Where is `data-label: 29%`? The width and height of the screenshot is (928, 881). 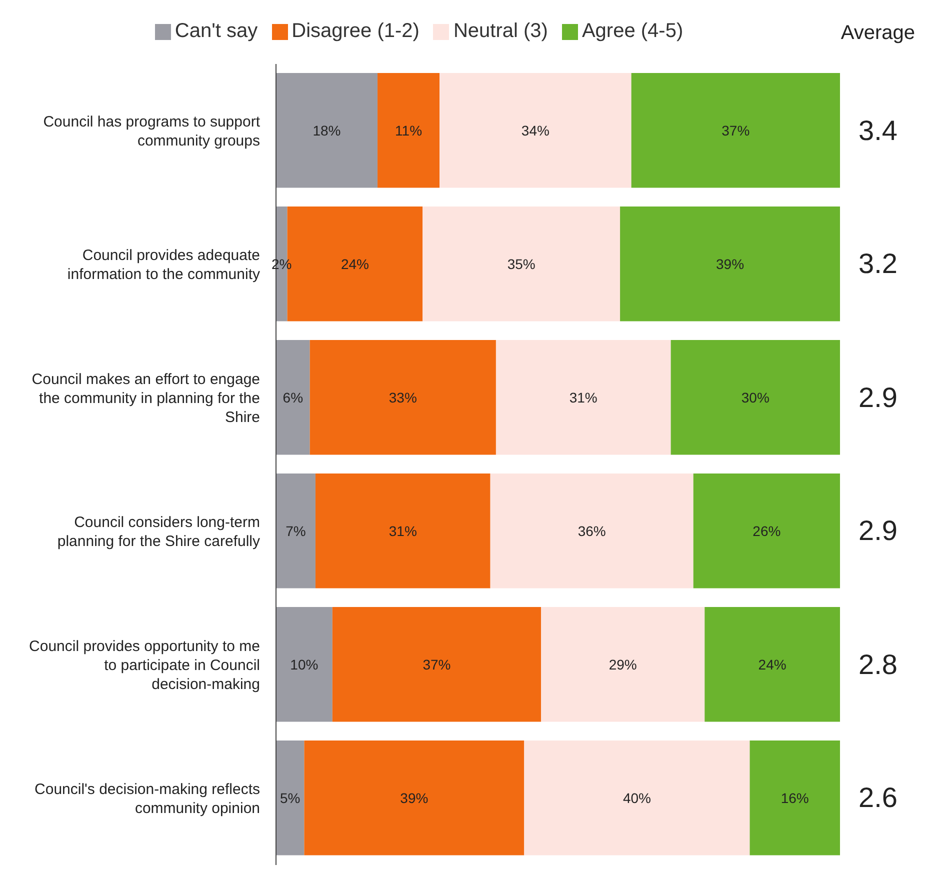 data-label: 29% is located at coordinates (622, 664).